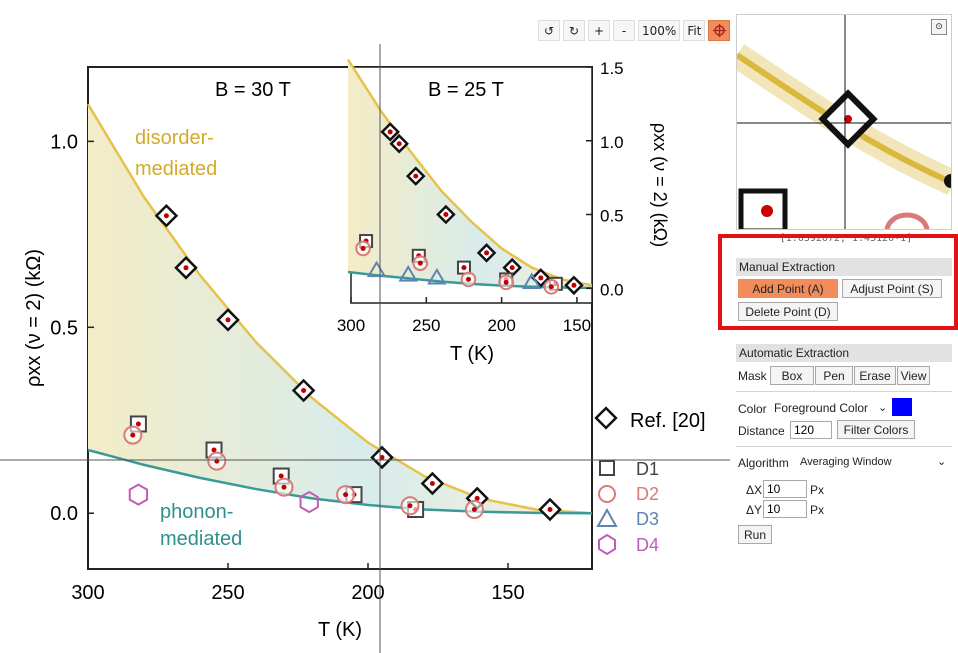  Describe the element at coordinates (624, 30) in the screenshot. I see `zoom-out-button: -` at that location.